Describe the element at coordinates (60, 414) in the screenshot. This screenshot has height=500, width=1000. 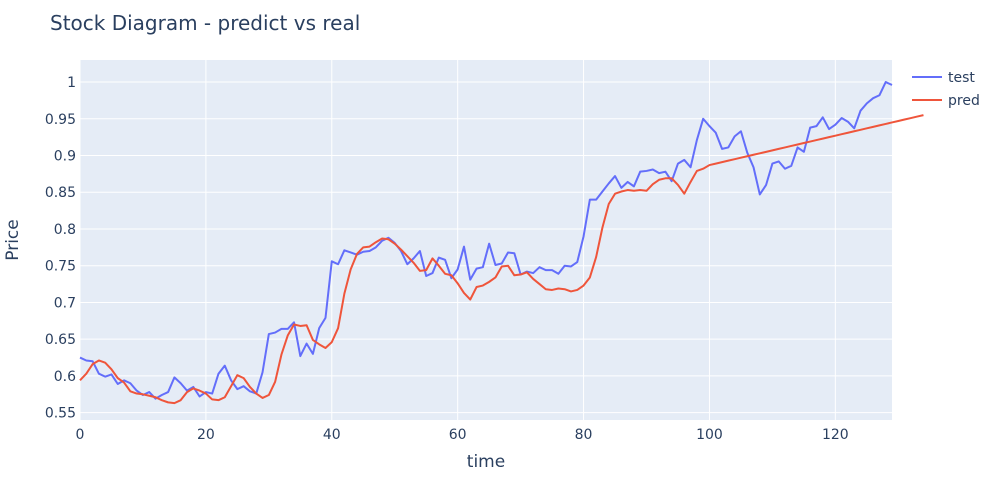
I see `y-tick-label: 0.55` at that location.